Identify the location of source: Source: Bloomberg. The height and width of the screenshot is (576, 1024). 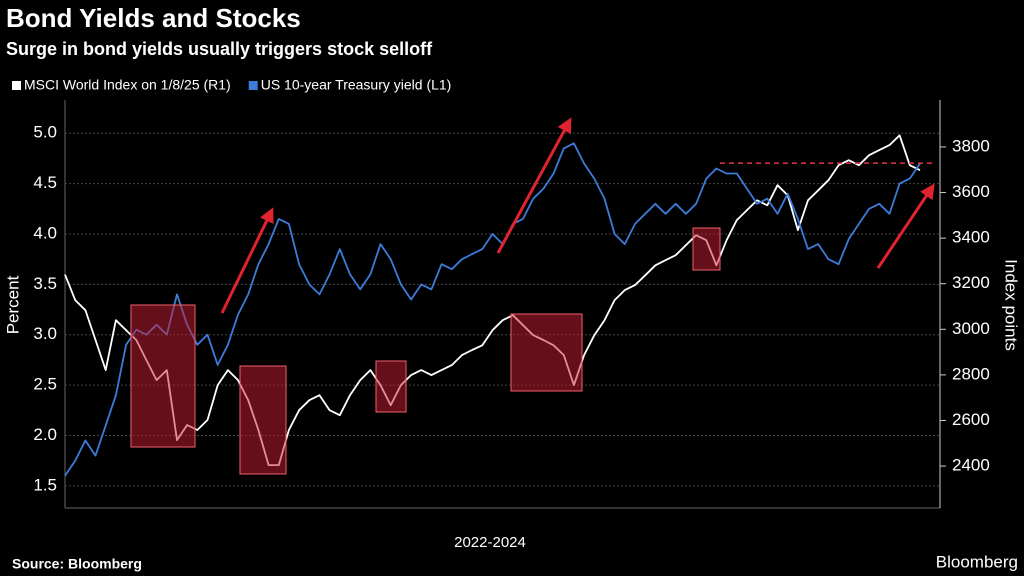
(77, 564).